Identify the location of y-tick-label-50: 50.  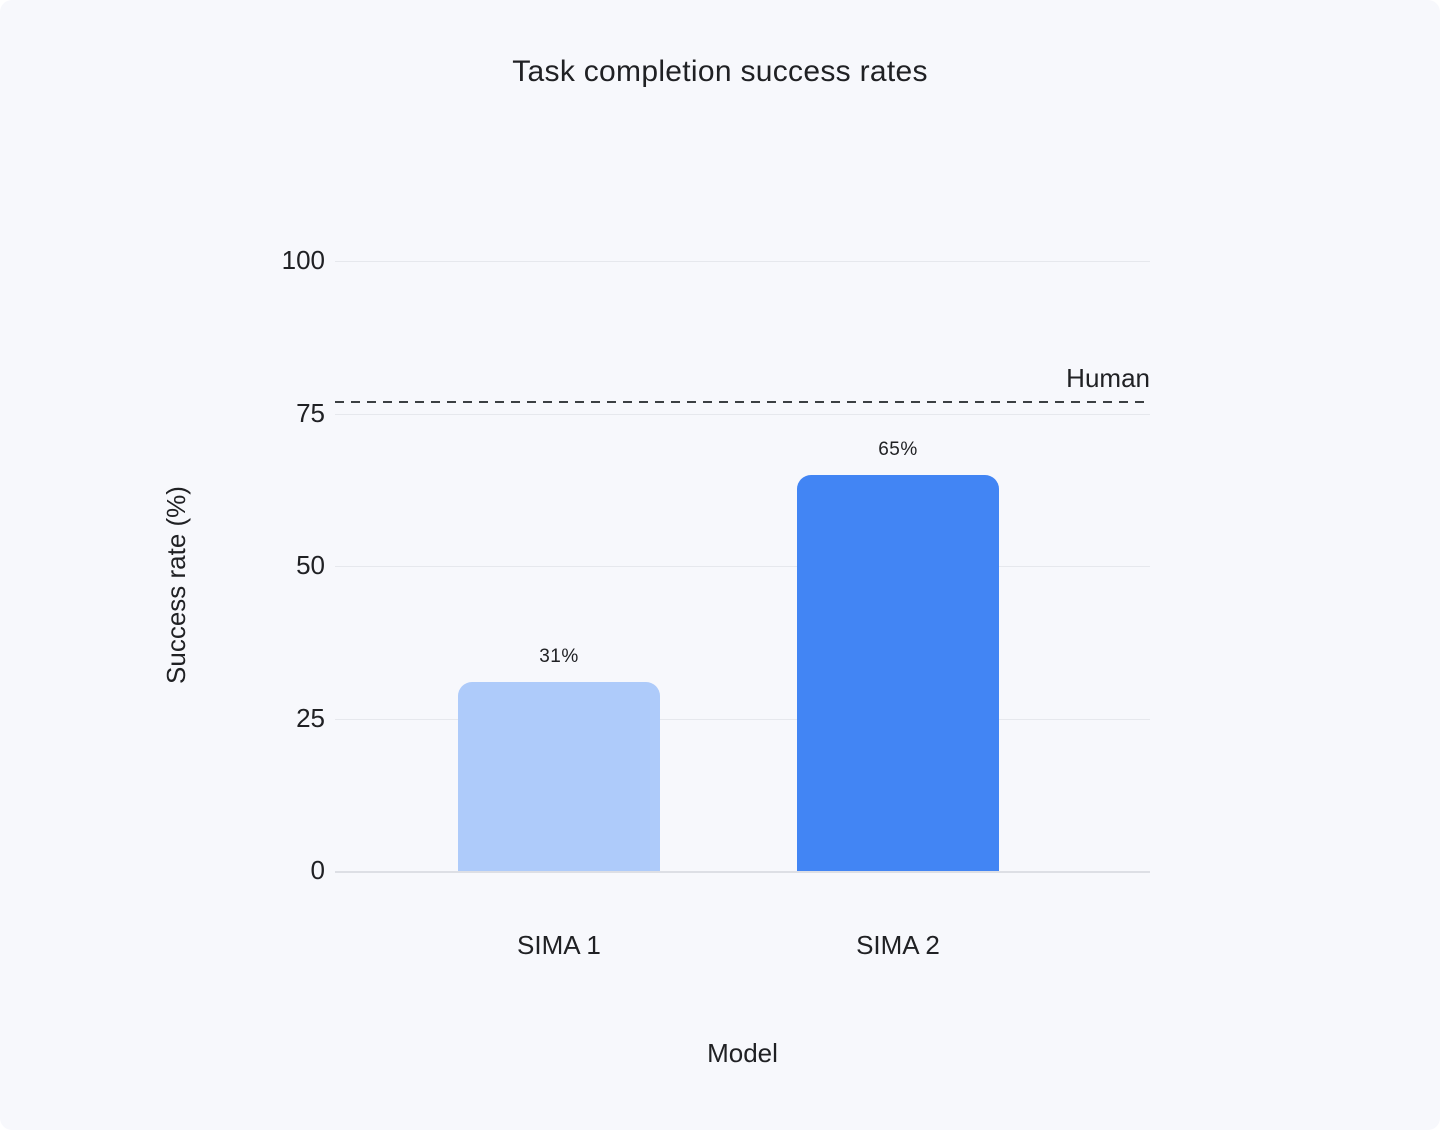
(310, 565).